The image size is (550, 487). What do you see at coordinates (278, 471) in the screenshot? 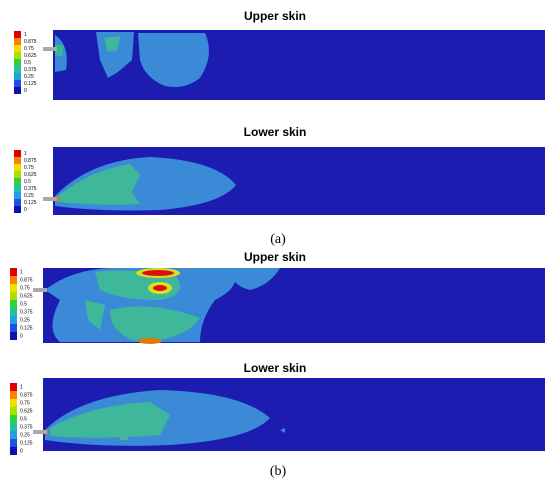
I see `panel-label: (b)` at bounding box center [278, 471].